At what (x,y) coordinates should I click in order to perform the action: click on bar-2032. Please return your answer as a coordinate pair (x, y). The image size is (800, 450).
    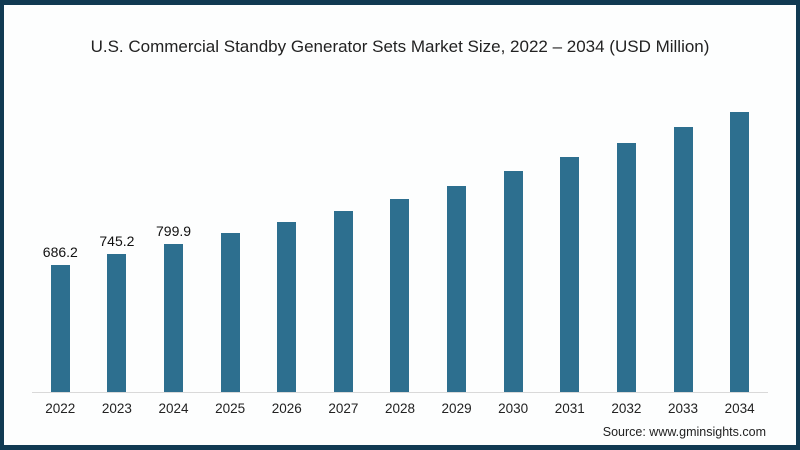
    Looking at the image, I should click on (626, 267).